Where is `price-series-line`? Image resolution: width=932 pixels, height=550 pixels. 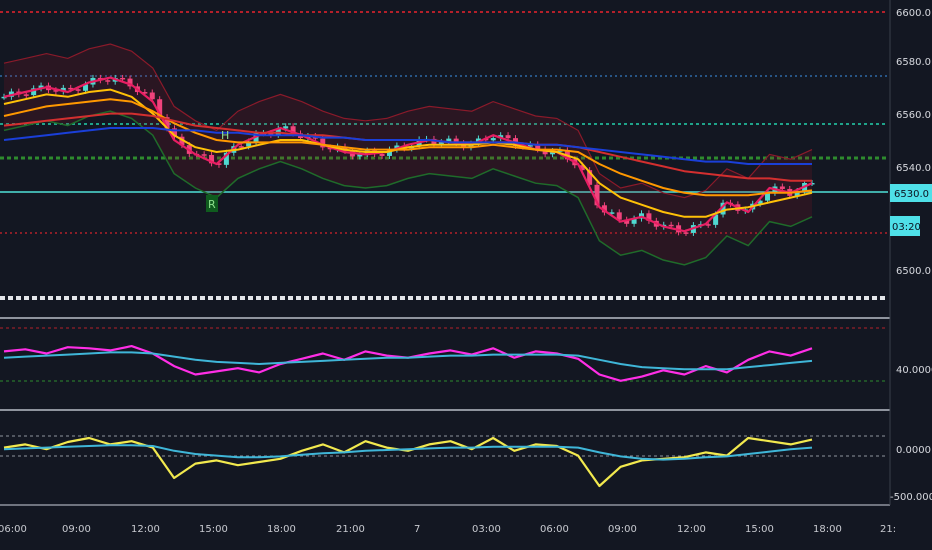
price-series-line is located at coordinates (407, 146).